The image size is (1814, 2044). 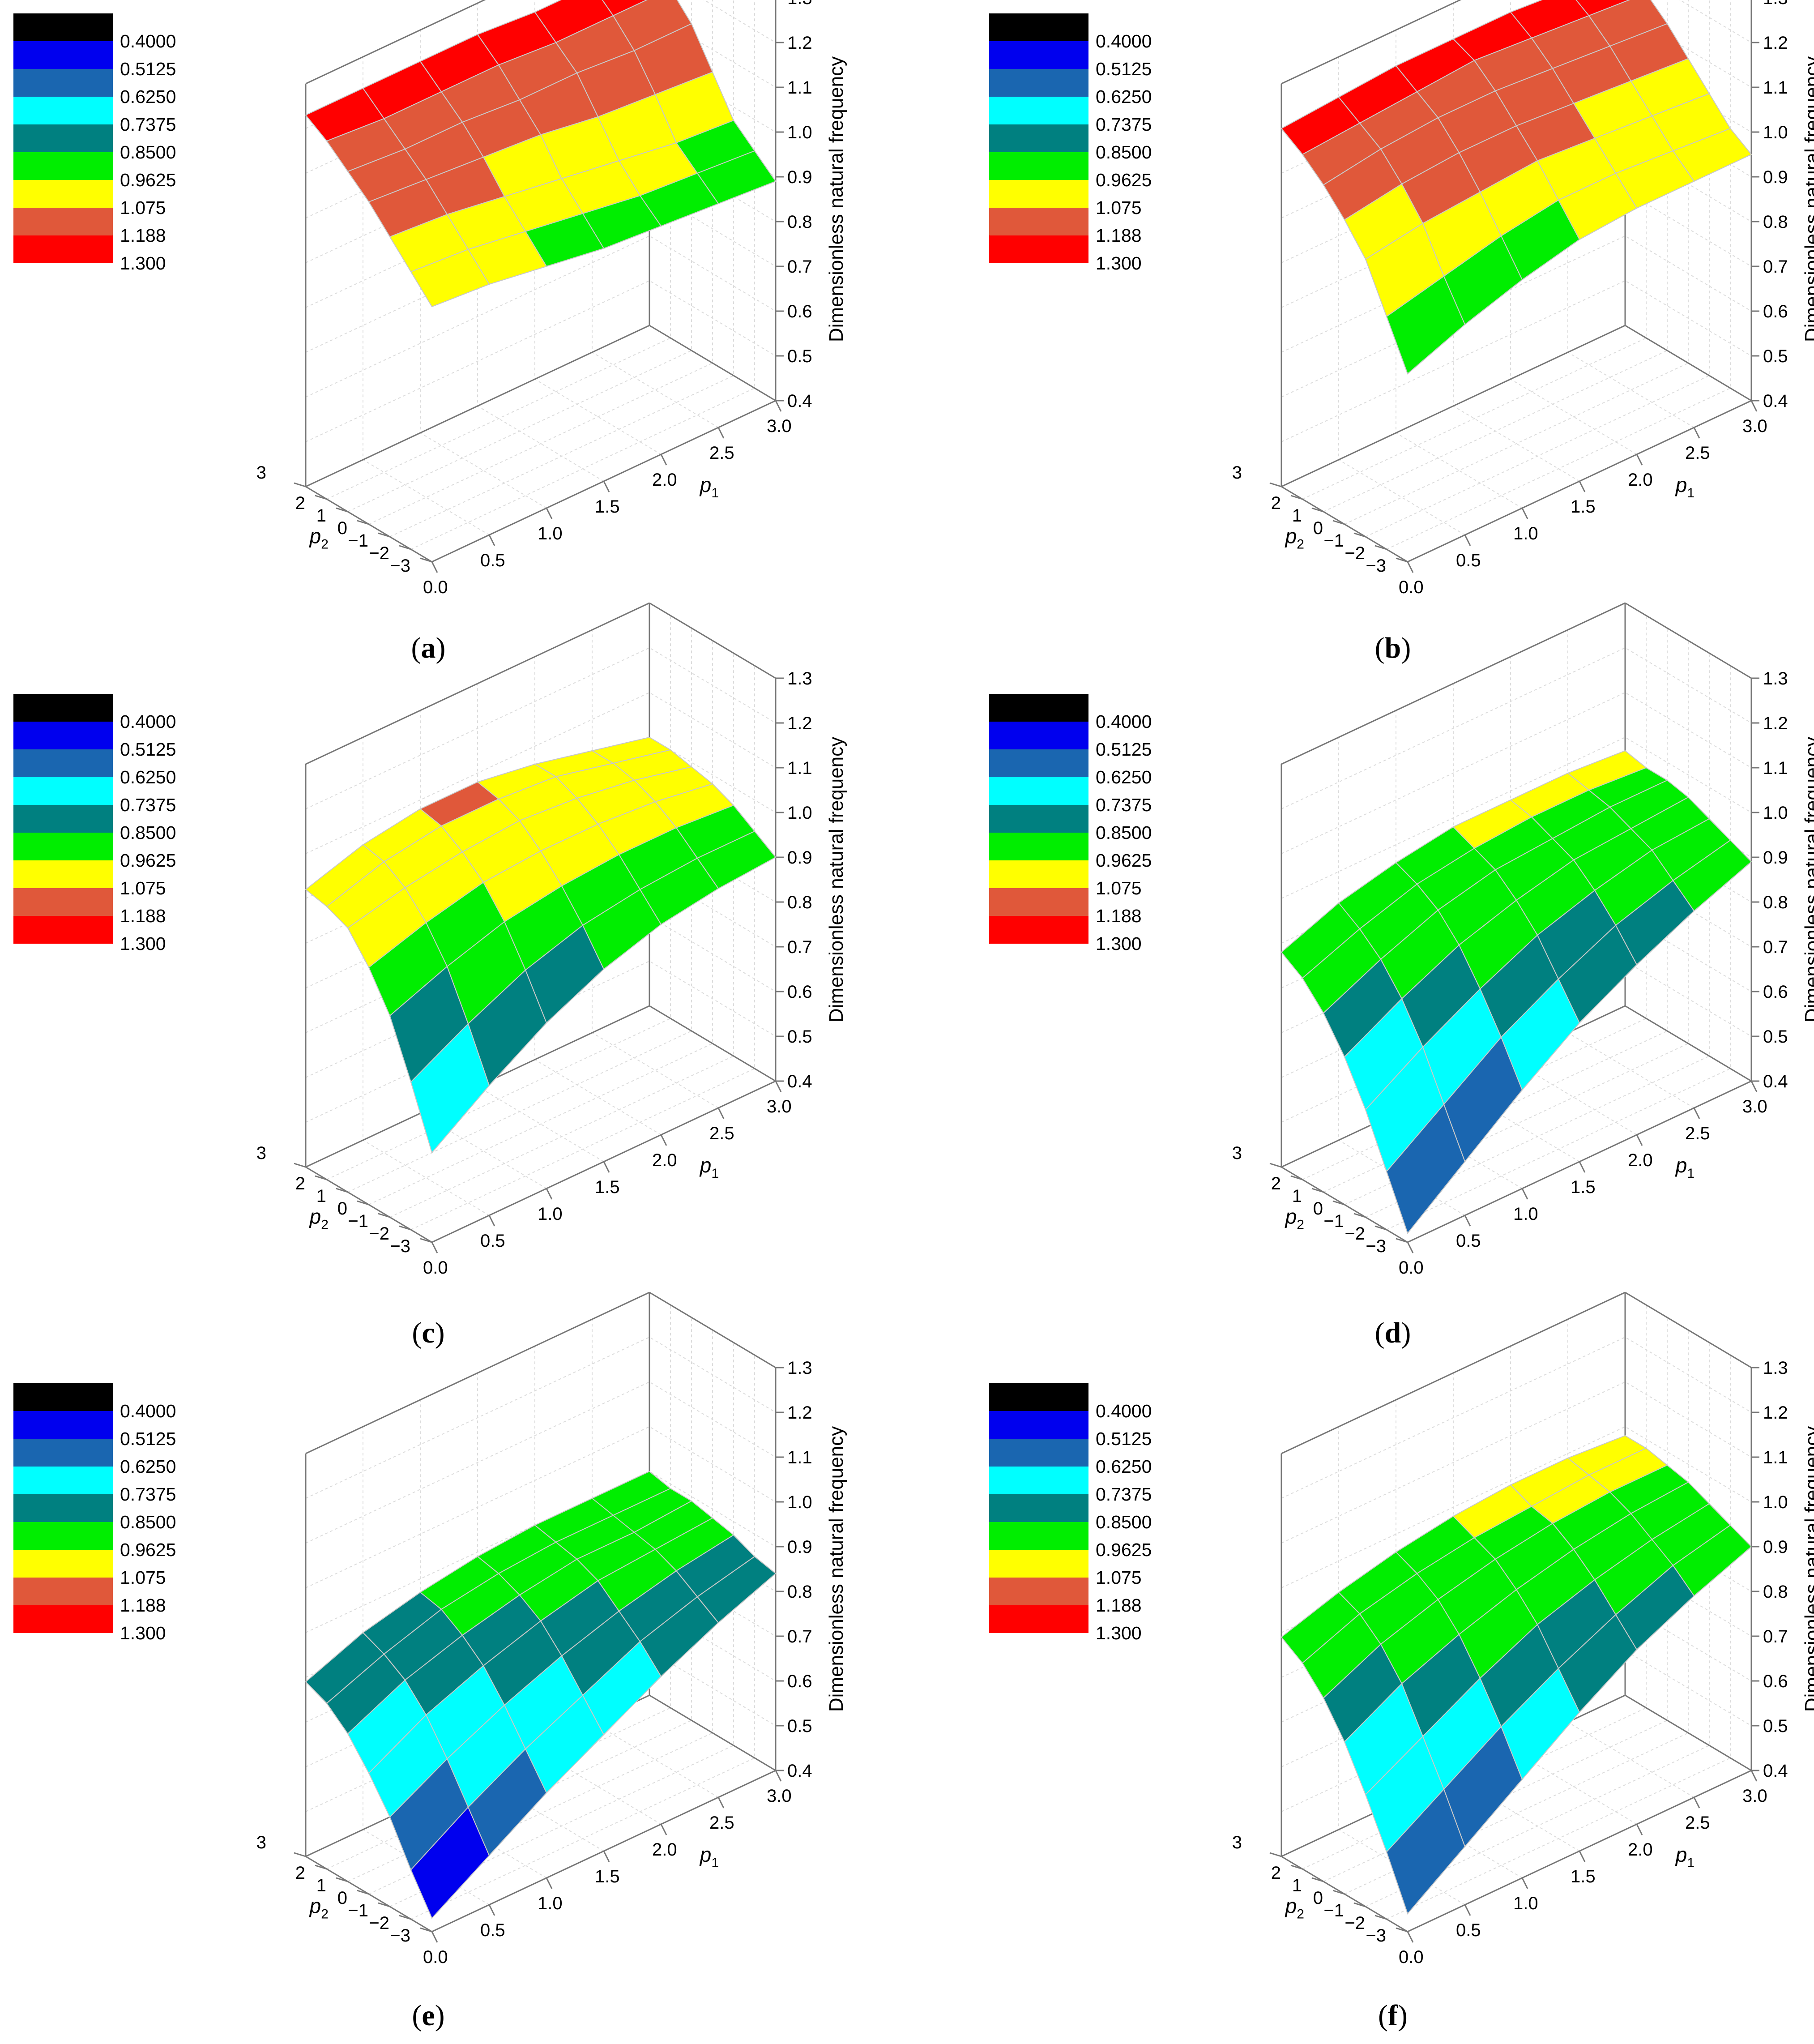 What do you see at coordinates (836, 1569) in the screenshot?
I see `z-axis-label: Dimensionless natural frequency` at bounding box center [836, 1569].